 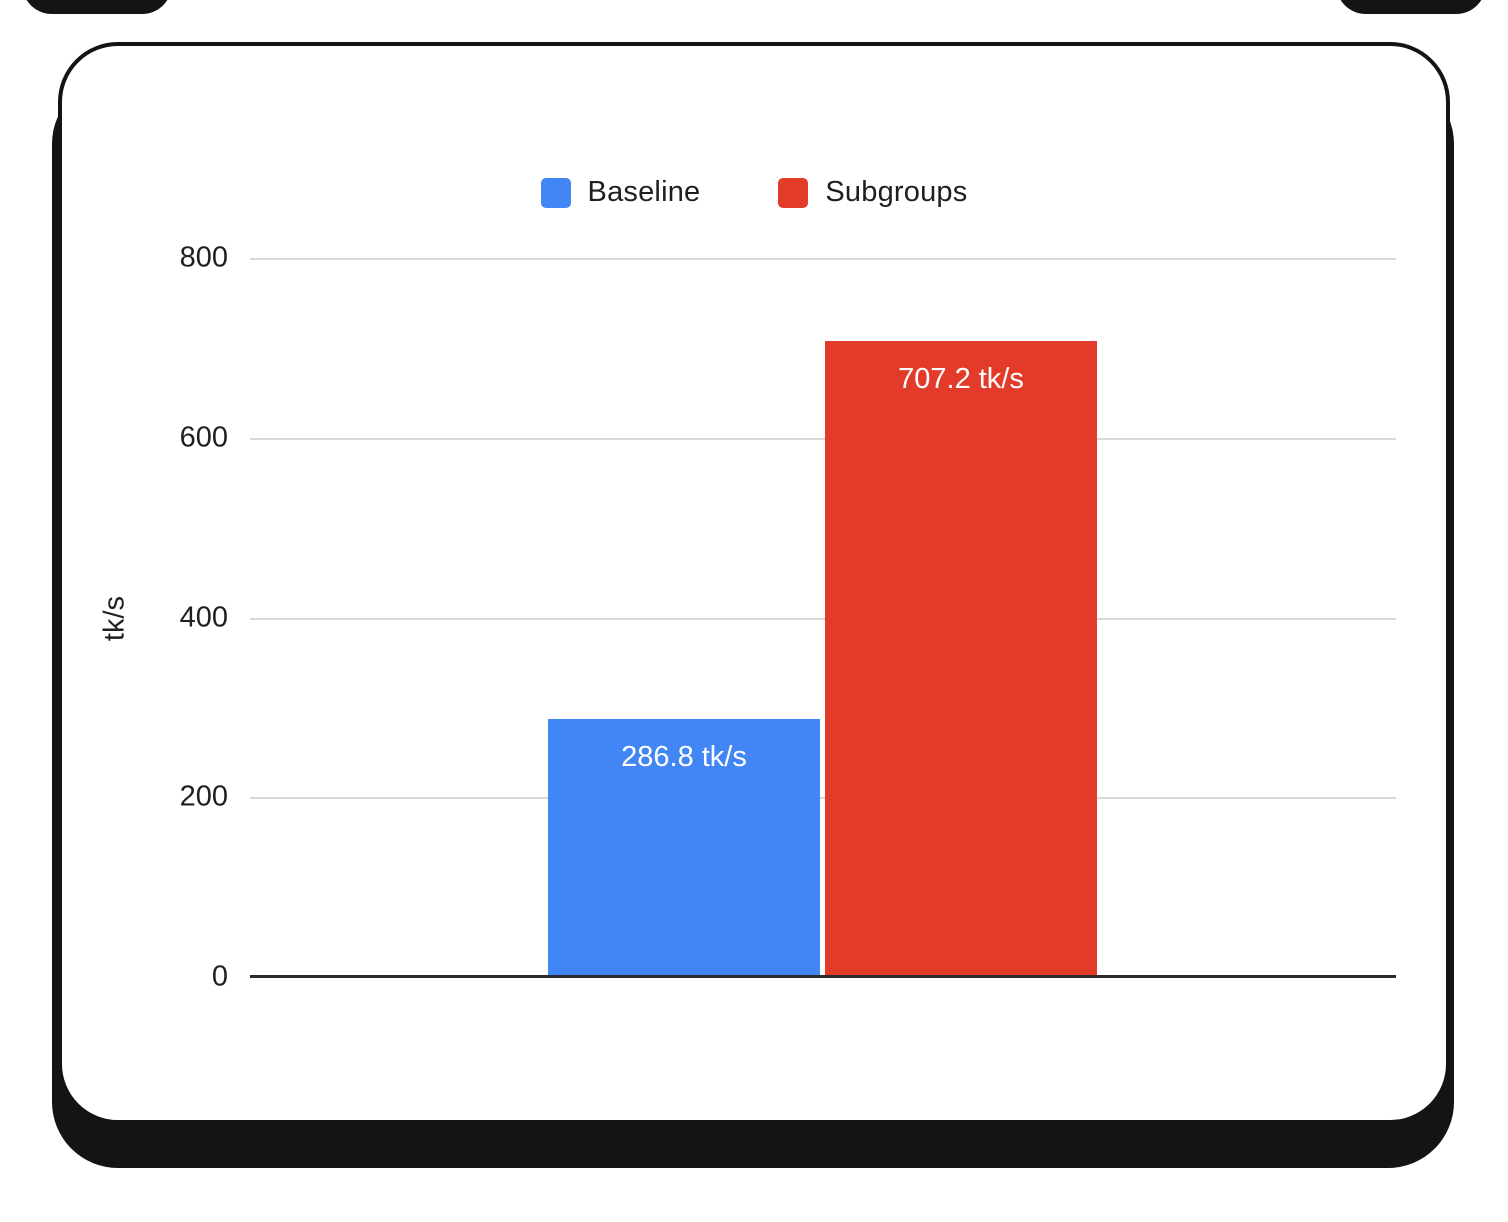 I want to click on legend-label-baseline: Baseline, so click(x=644, y=192).